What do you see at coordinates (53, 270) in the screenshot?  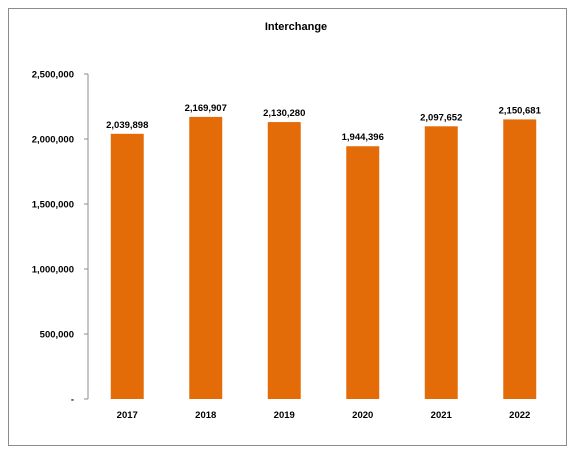 I see `y-tick-label: 1,000,000` at bounding box center [53, 270].